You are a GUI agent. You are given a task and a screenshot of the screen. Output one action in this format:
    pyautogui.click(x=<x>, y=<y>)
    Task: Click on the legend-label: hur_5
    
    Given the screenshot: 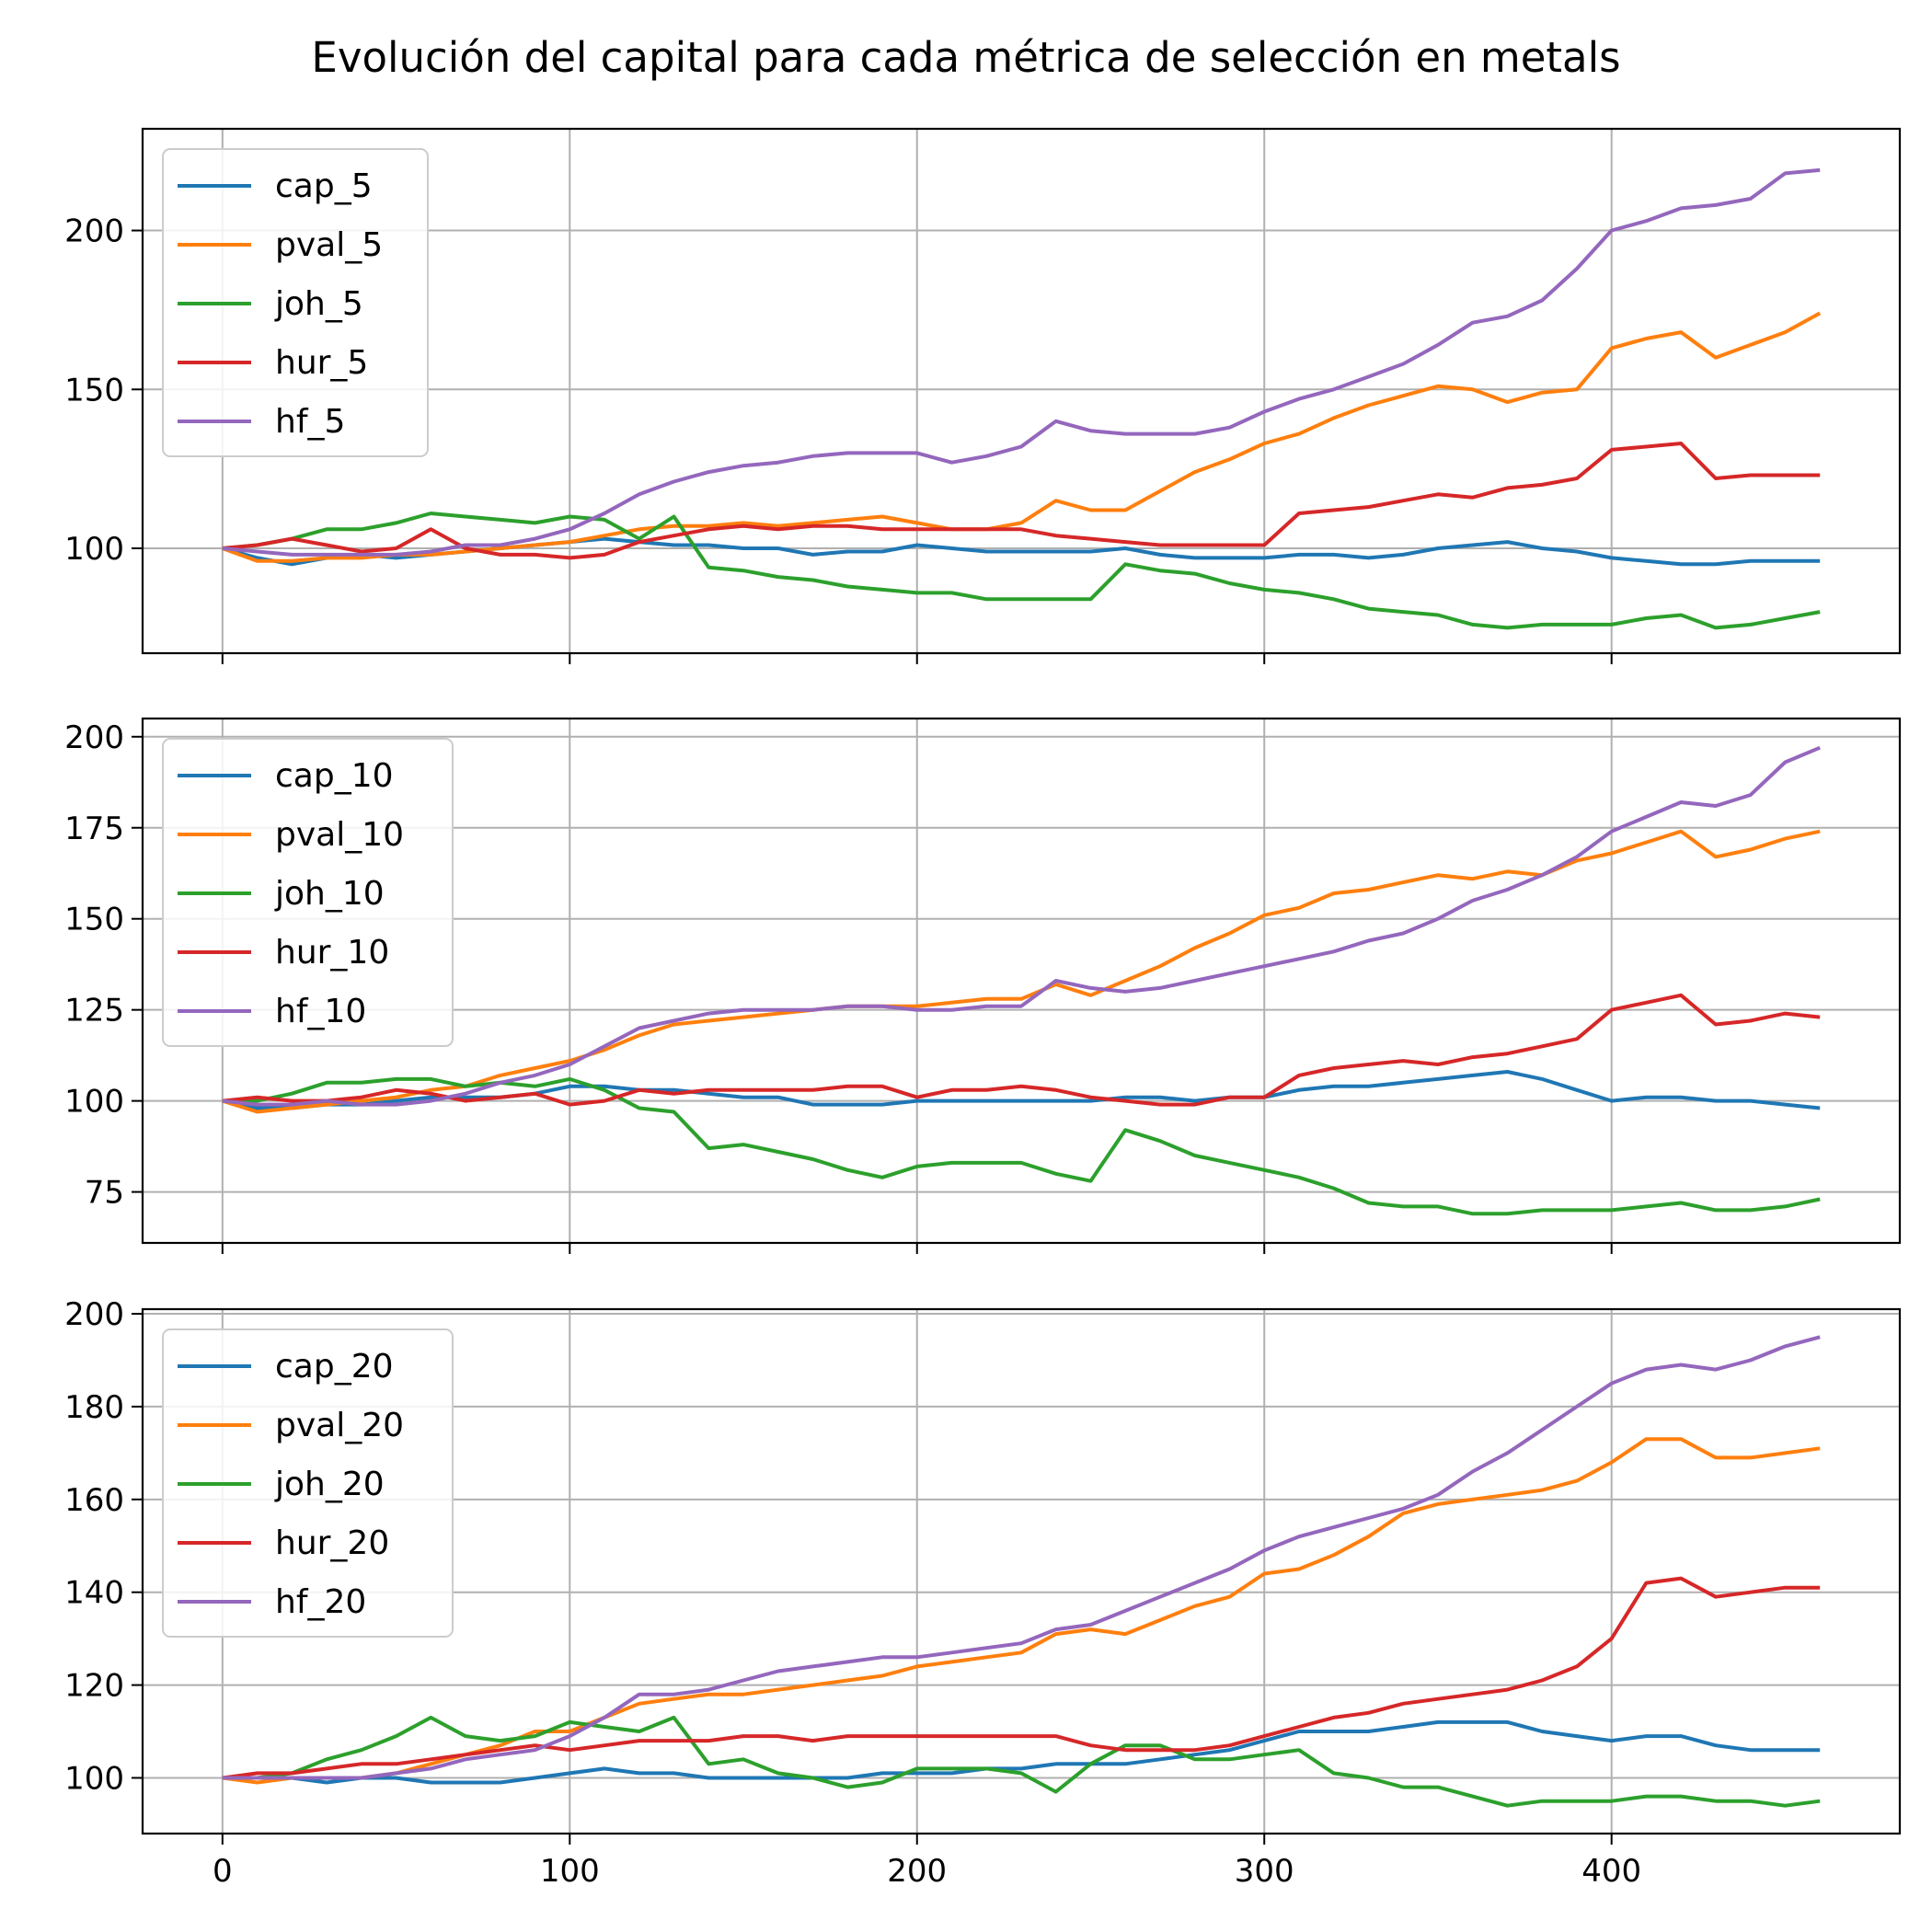 What is the action you would take?
    pyautogui.click(x=321, y=363)
    